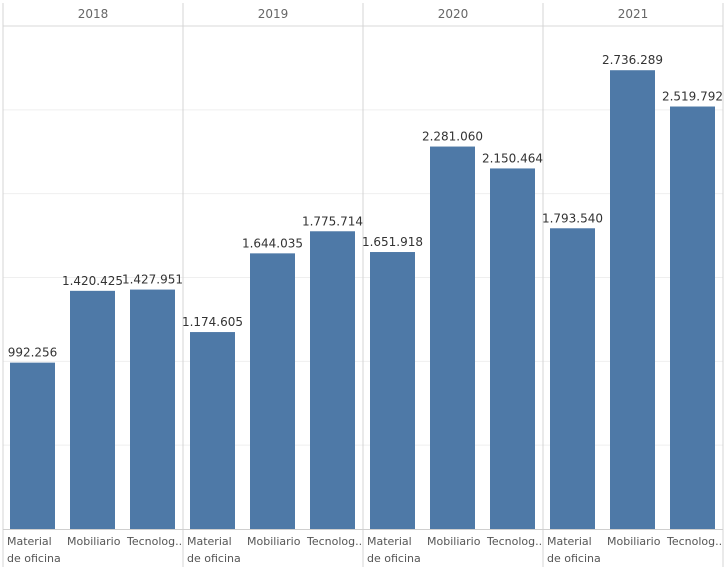 This screenshot has width=727, height=567. What do you see at coordinates (33, 353) in the screenshot?
I see `bar-value-label: 992.256` at bounding box center [33, 353].